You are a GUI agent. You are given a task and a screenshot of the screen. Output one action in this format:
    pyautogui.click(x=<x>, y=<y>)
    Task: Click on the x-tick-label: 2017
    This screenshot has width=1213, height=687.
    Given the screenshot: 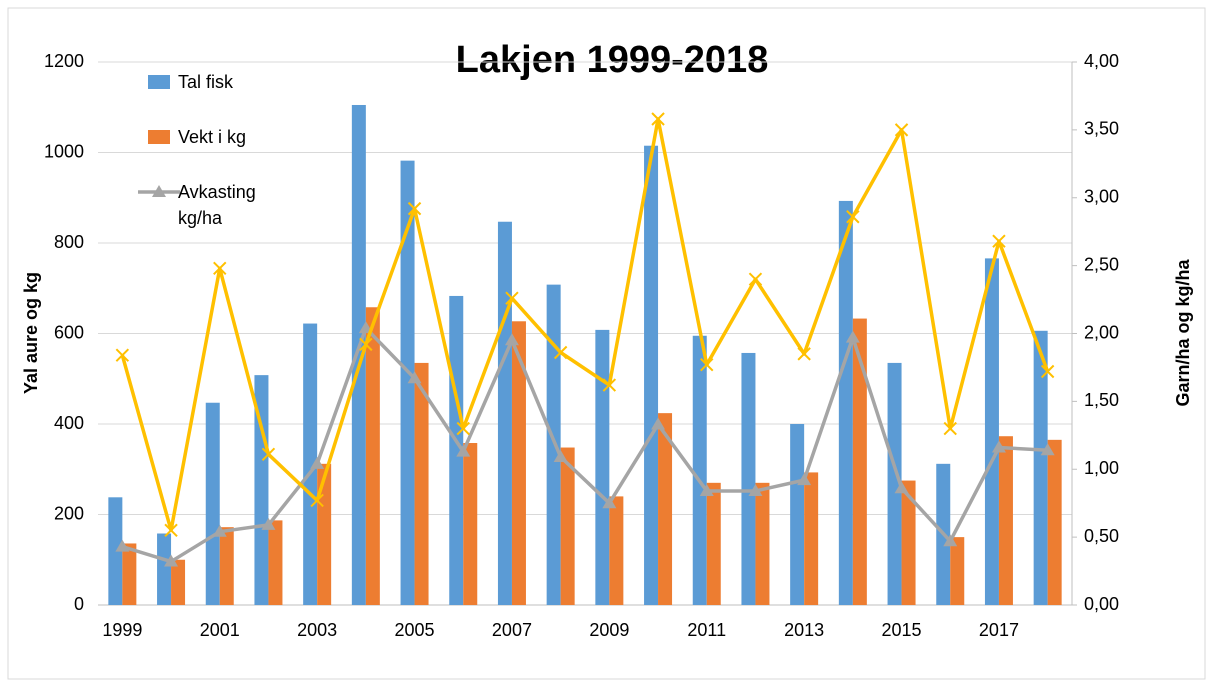 What is the action you would take?
    pyautogui.click(x=999, y=630)
    